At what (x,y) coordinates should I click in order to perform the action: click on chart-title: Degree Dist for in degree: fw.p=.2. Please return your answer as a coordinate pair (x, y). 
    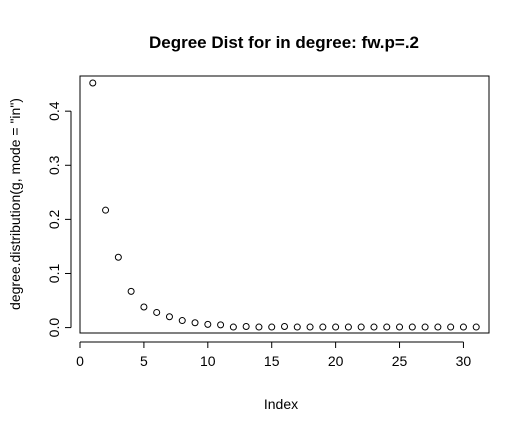
    Looking at the image, I should click on (284, 42).